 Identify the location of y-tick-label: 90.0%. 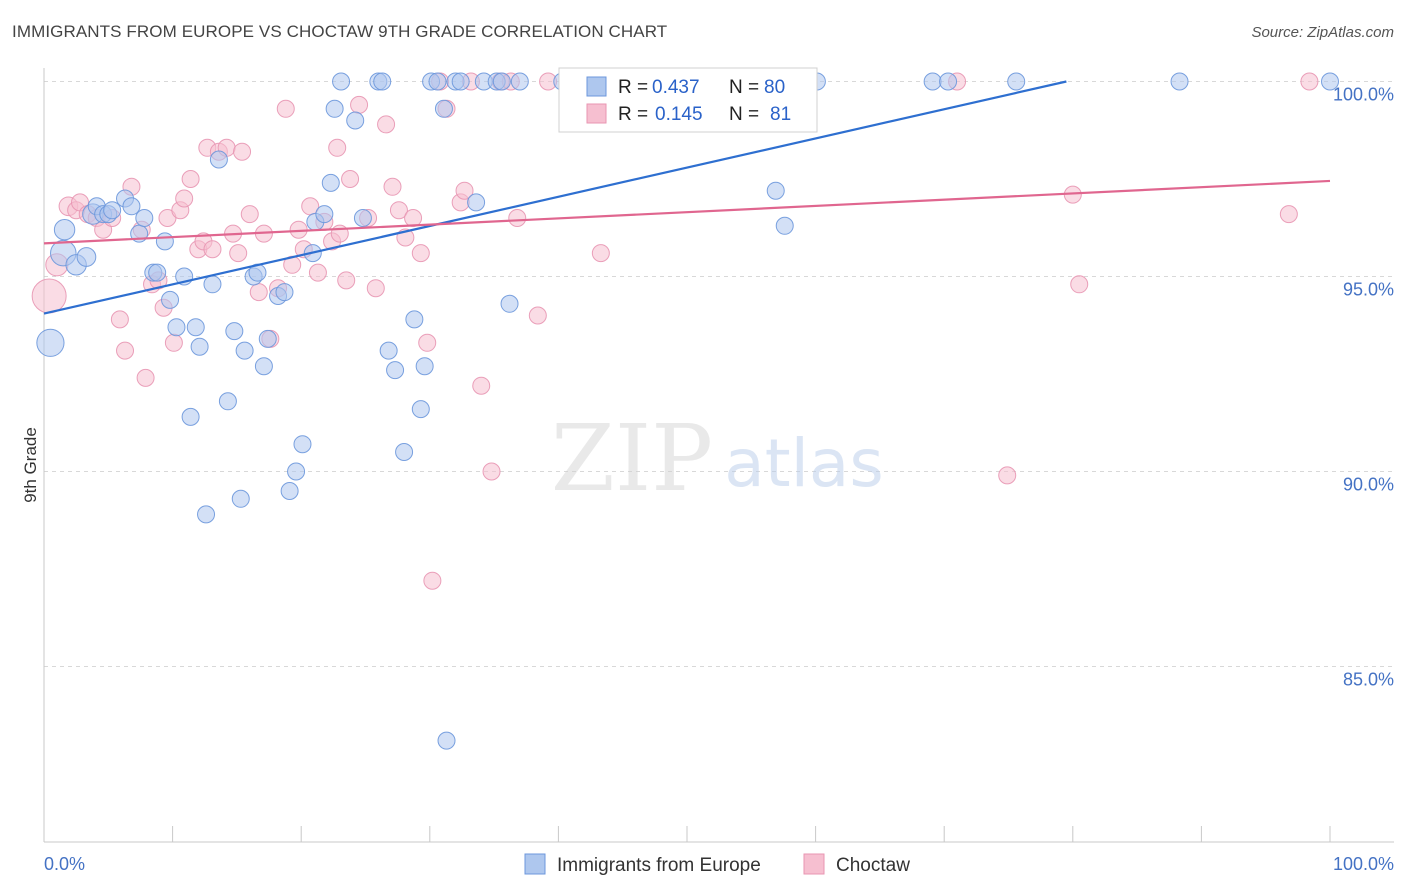
(1368, 485).